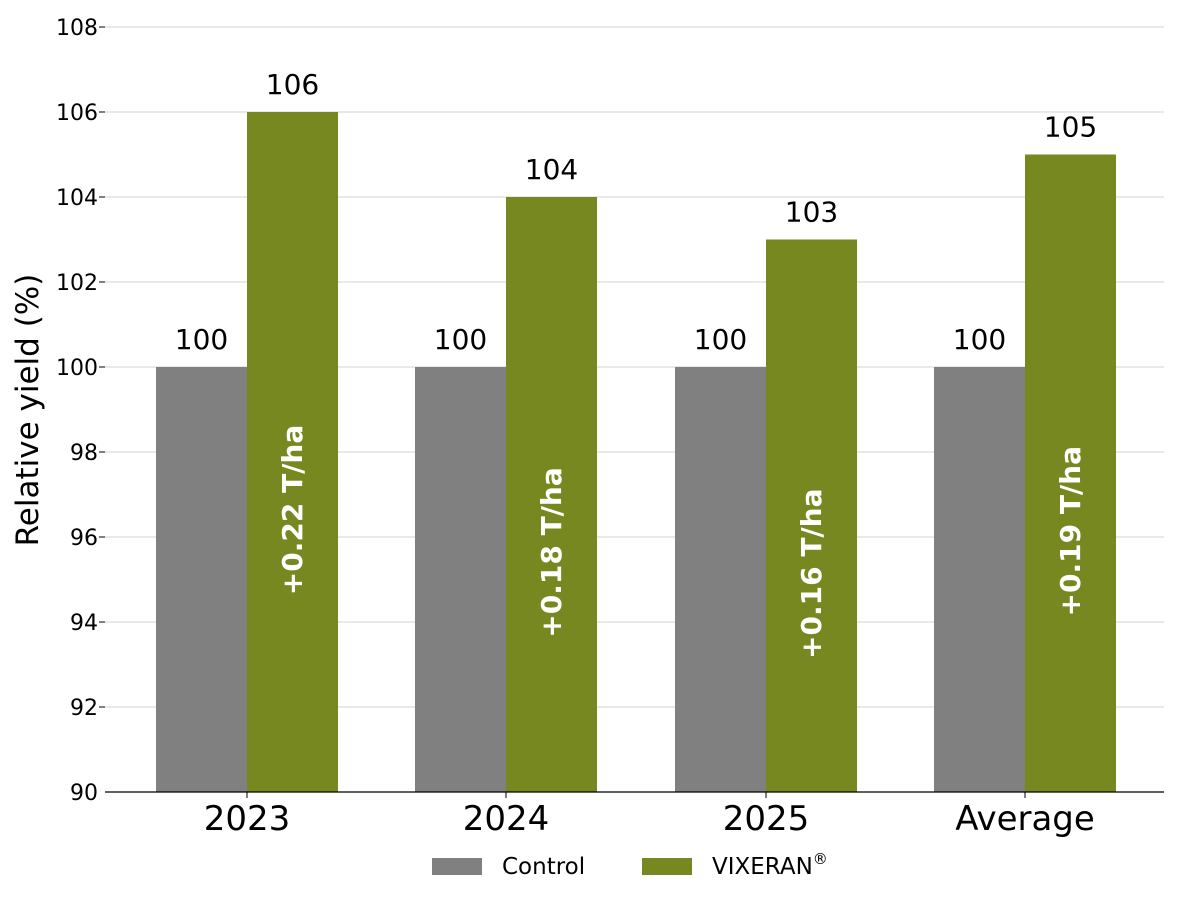 Image resolution: width=1200 pixels, height=900 pixels. I want to click on y-tick-label: 96, so click(84, 538).